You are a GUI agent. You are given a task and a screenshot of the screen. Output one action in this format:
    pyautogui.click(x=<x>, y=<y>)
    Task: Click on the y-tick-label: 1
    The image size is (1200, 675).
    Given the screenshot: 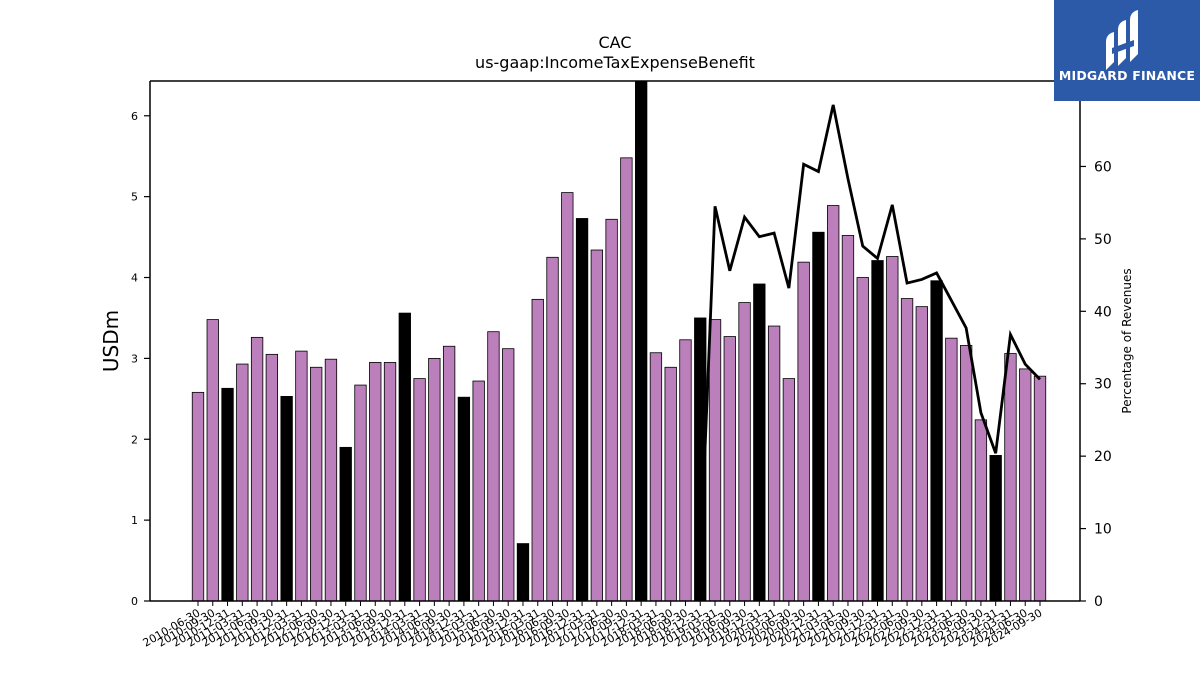 What is the action you would take?
    pyautogui.click(x=134, y=520)
    